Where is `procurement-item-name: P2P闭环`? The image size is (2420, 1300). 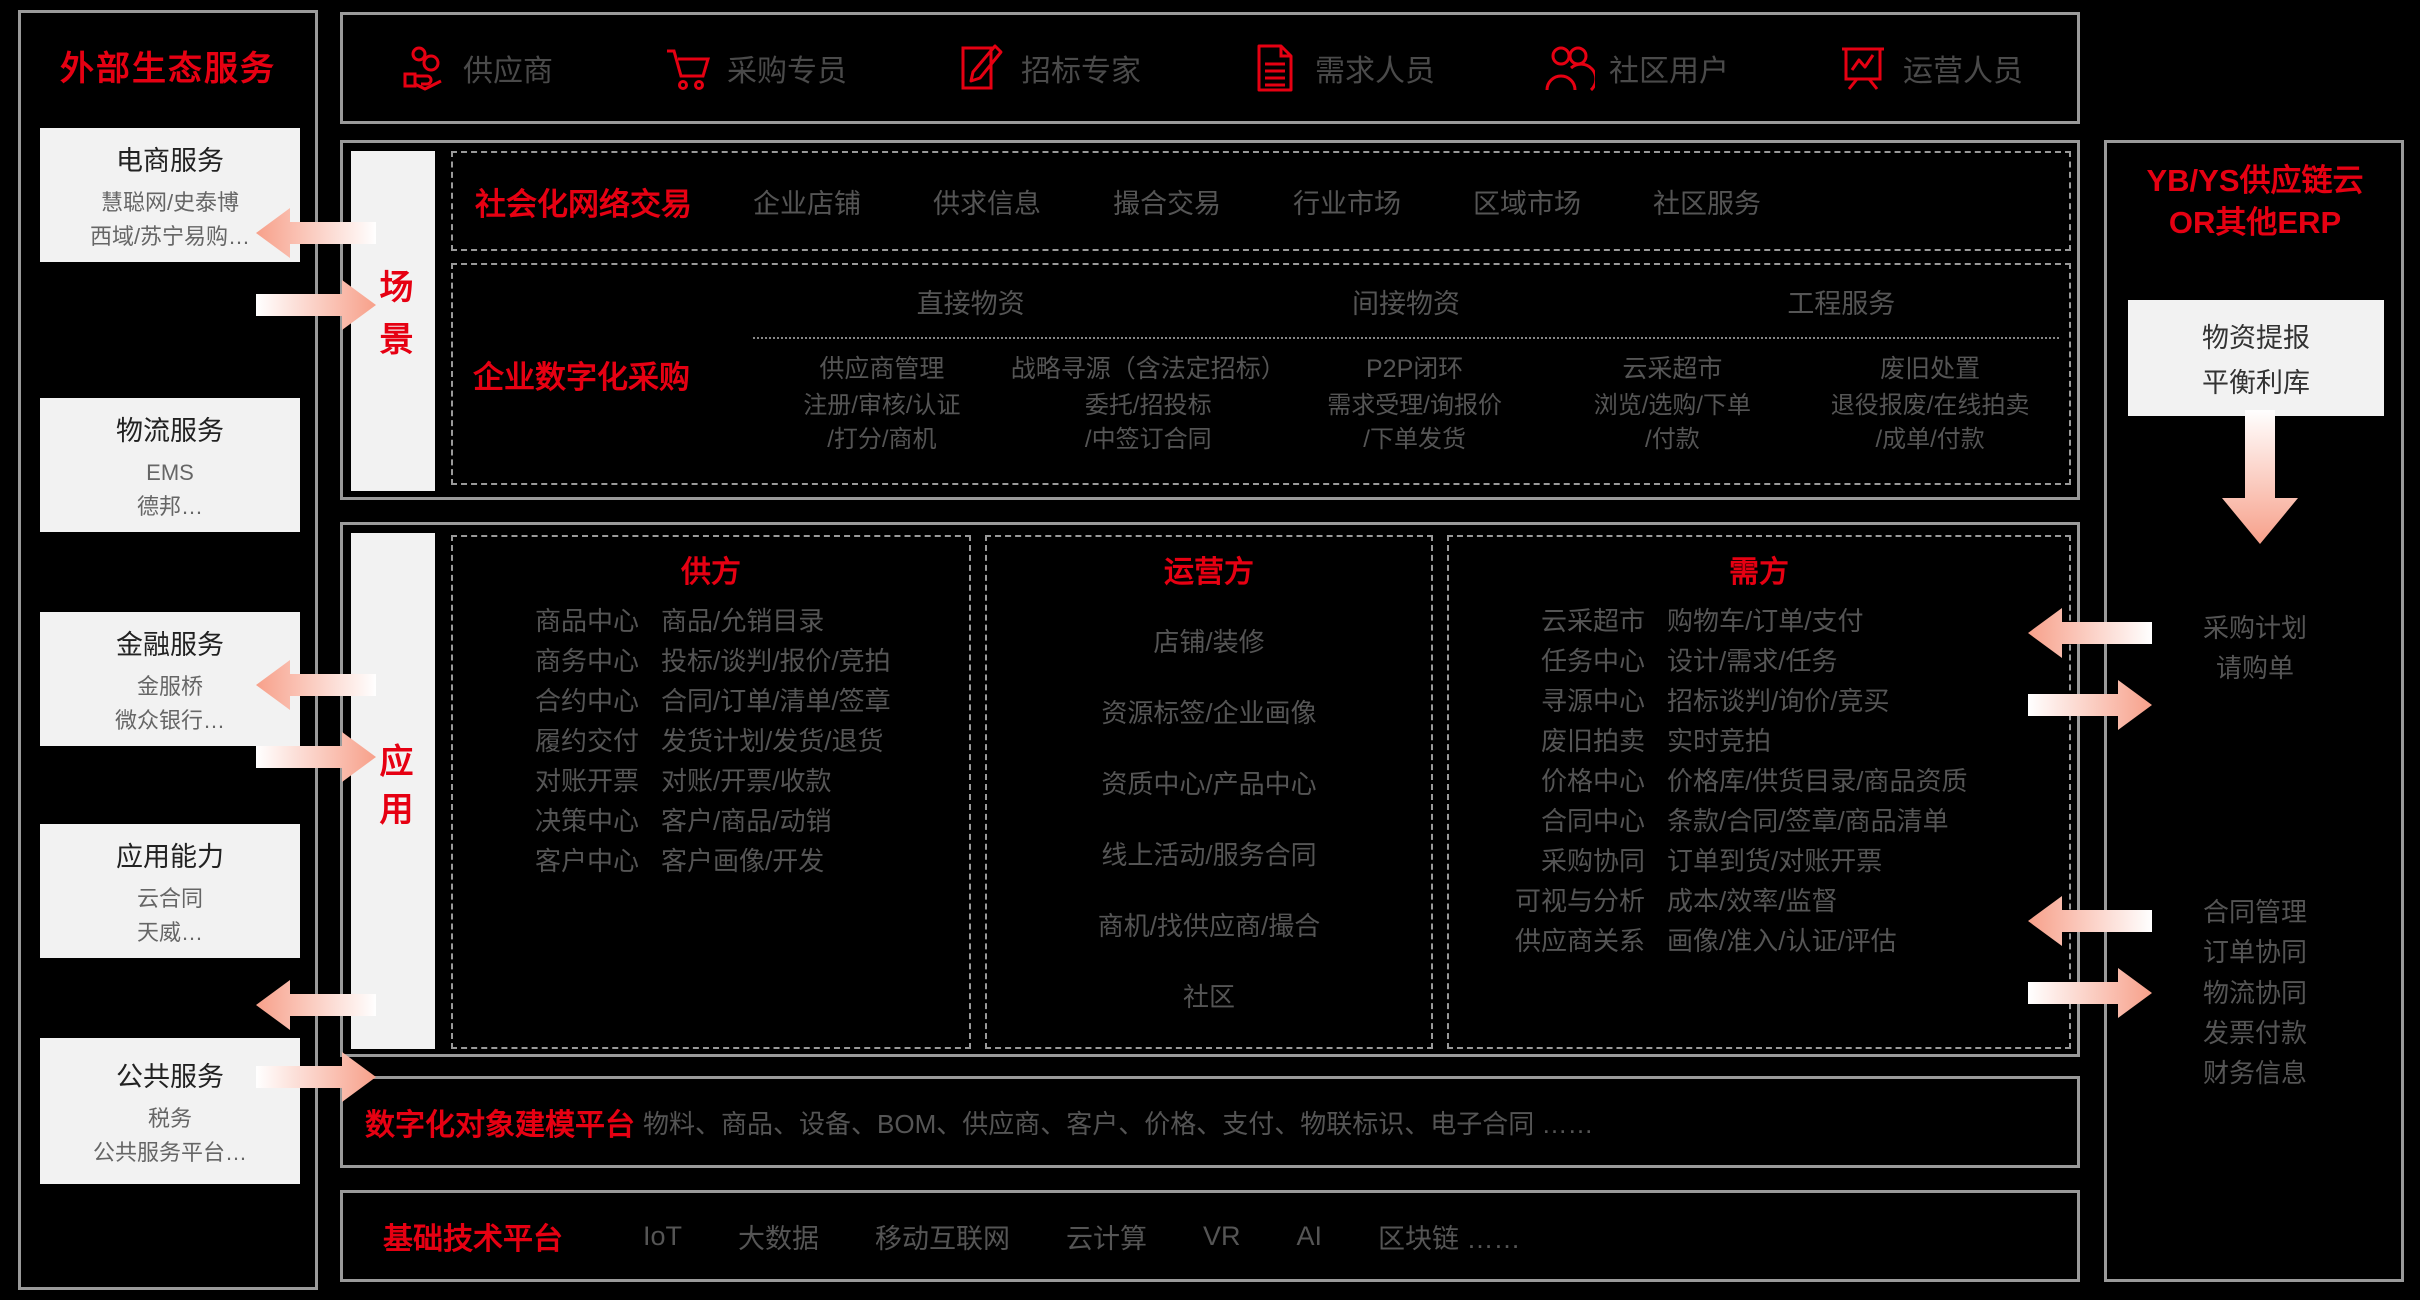
procurement-item-name: P2P闭环 is located at coordinates (1415, 369).